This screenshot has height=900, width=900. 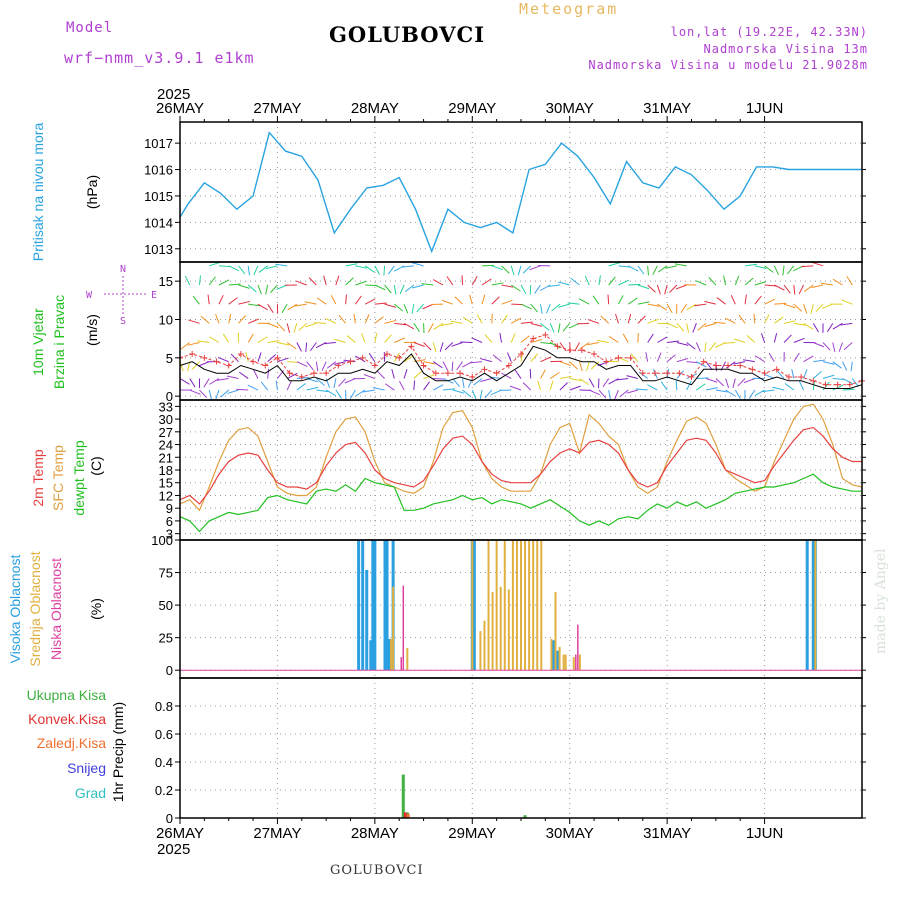 I want to click on station-title: GOLUBOVCI, so click(x=407, y=34).